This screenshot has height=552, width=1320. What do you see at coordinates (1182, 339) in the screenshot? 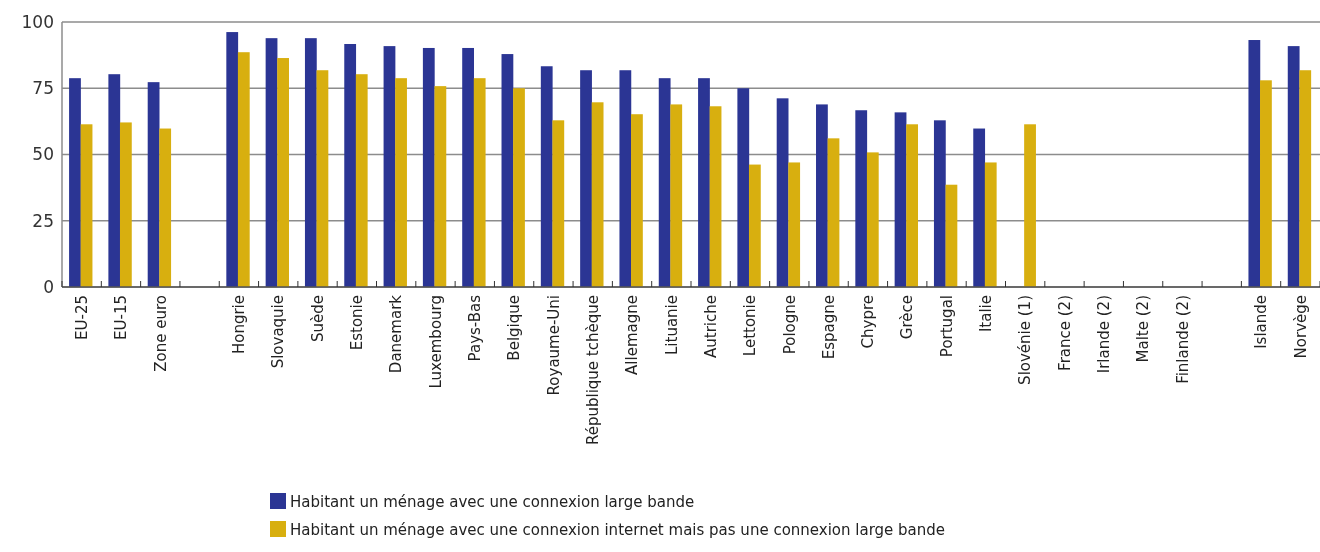
I see `x-tick-label: Finlande (2)` at bounding box center [1182, 339].